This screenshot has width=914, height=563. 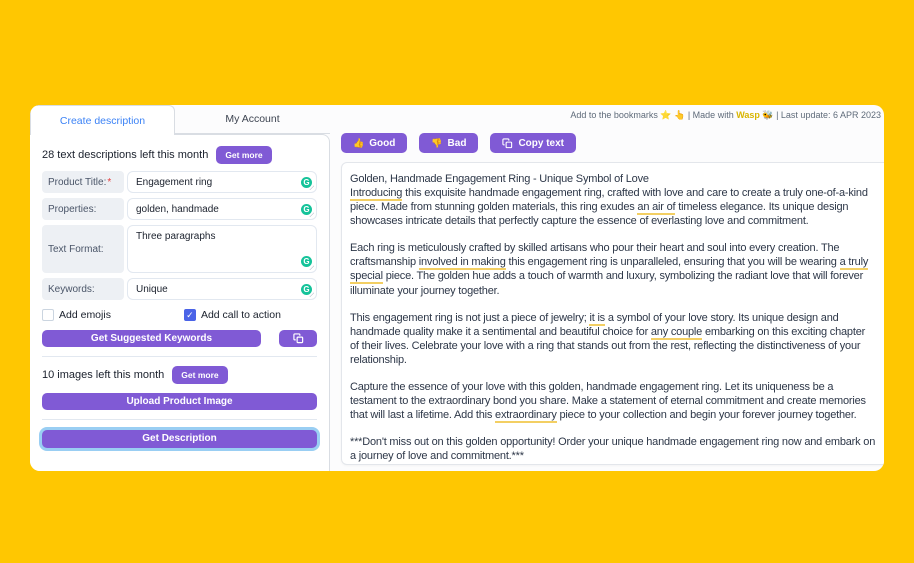 I want to click on product-title-label: Product Title: *, so click(x=83, y=182).